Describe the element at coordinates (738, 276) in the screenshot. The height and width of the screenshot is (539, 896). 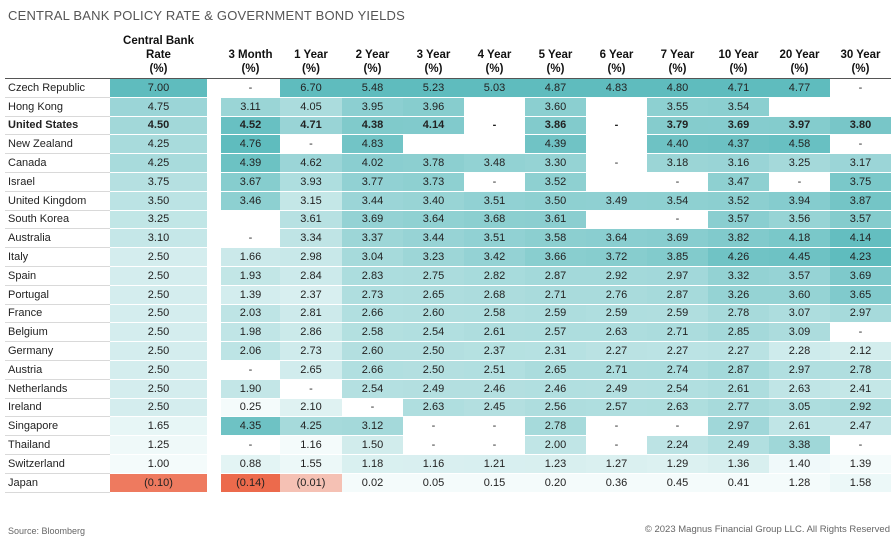
I see `value-cell: 3.32` at that location.